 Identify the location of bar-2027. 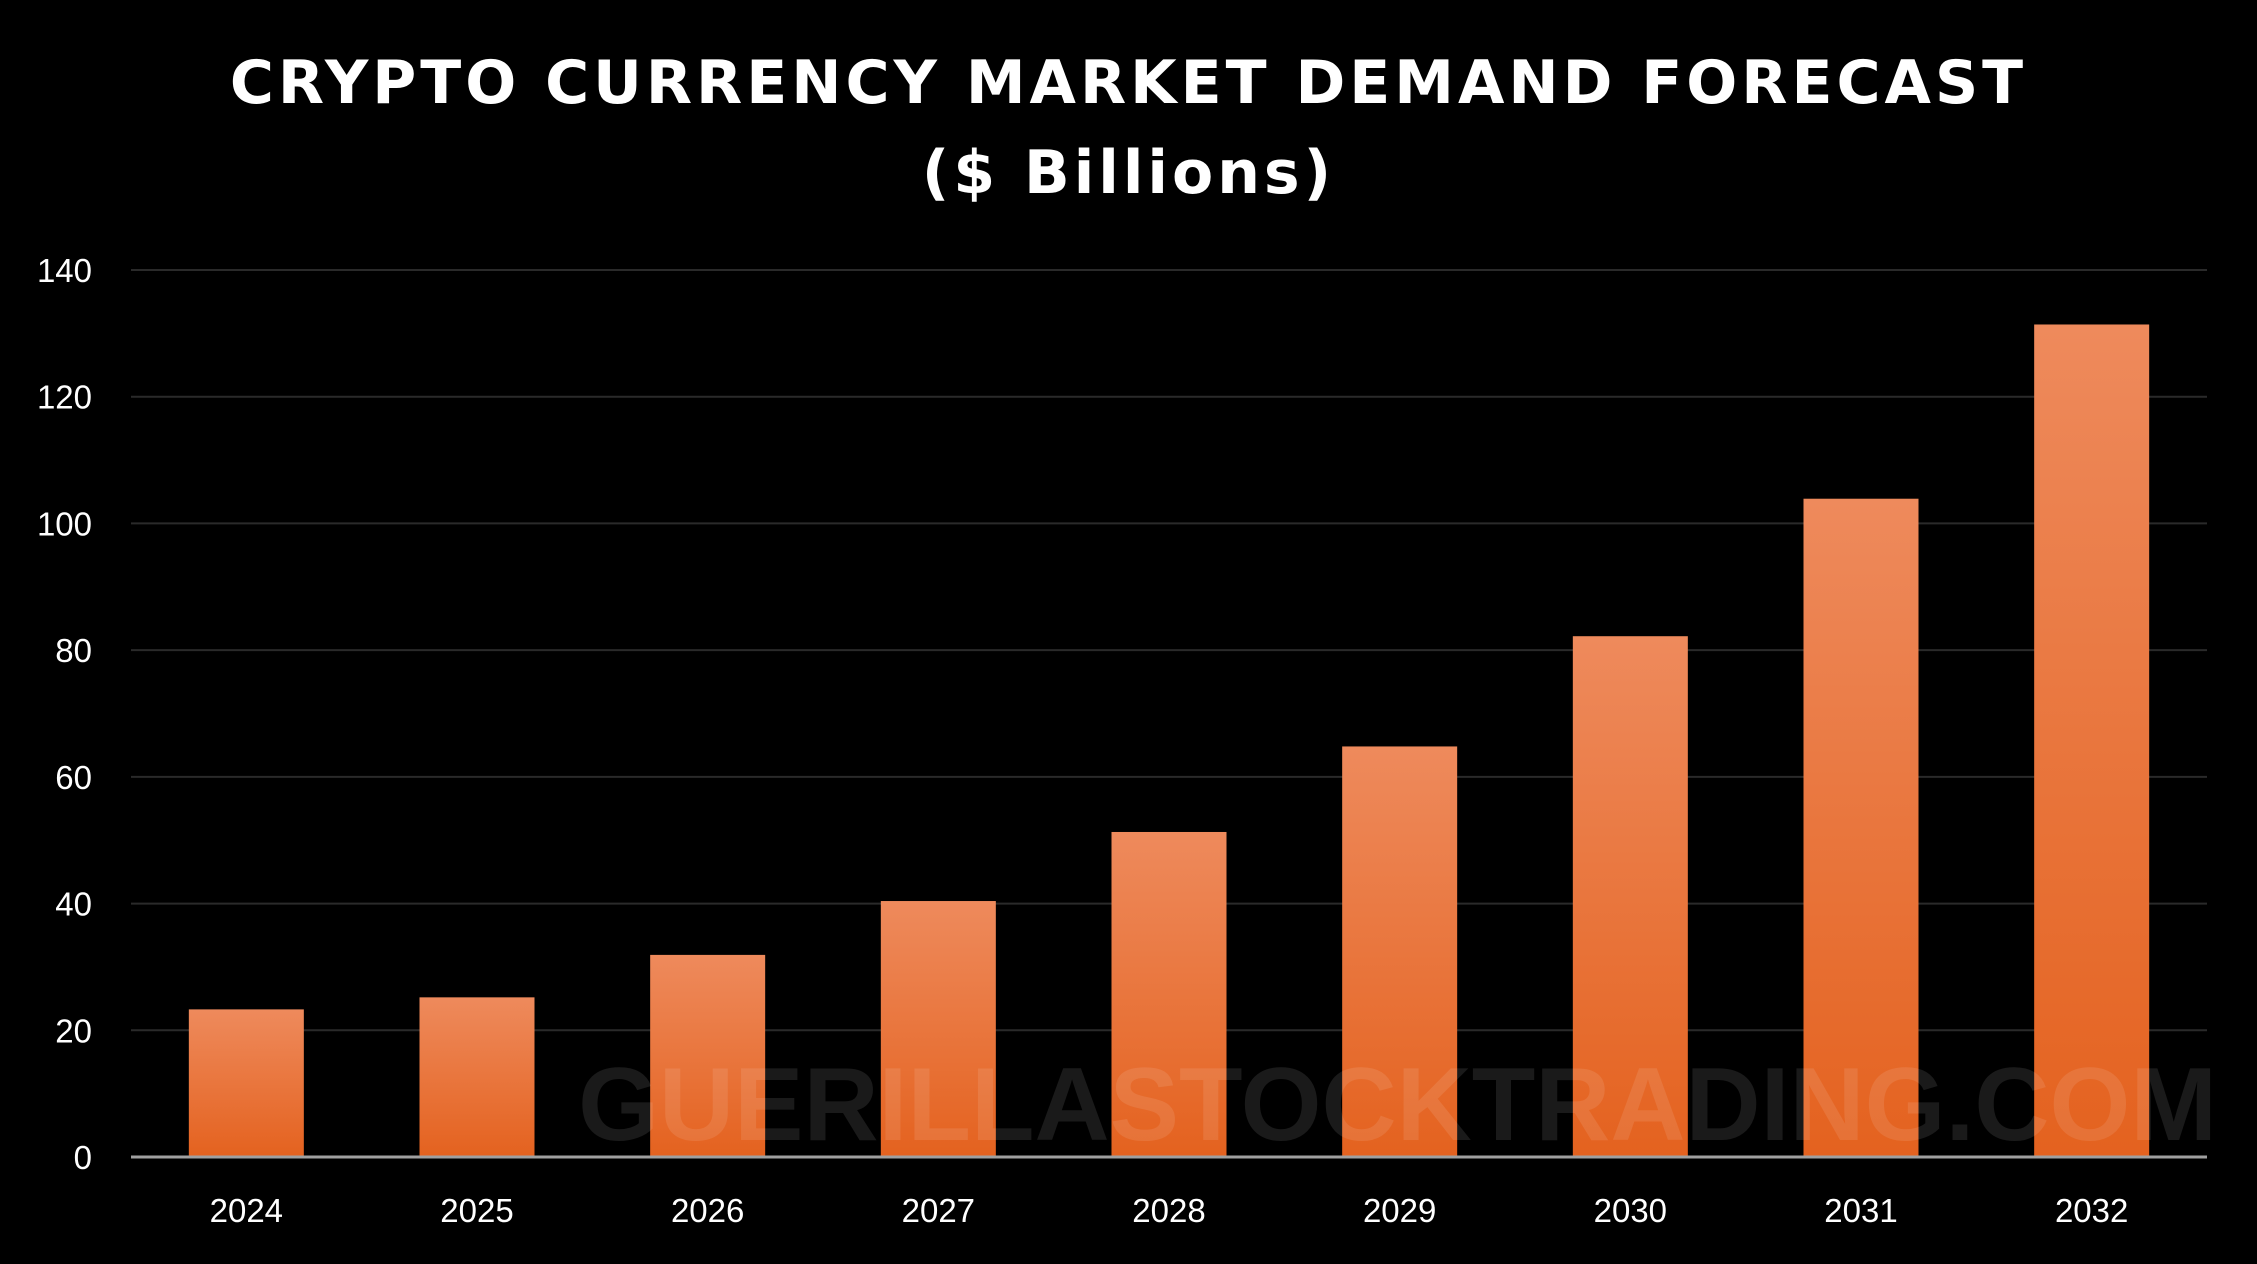
(938, 1029).